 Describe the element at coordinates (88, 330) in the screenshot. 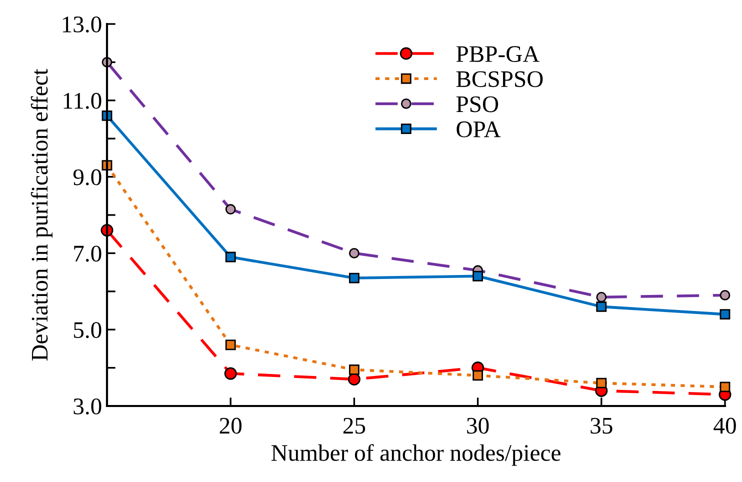

I see `y-tick-label: 5.0` at that location.